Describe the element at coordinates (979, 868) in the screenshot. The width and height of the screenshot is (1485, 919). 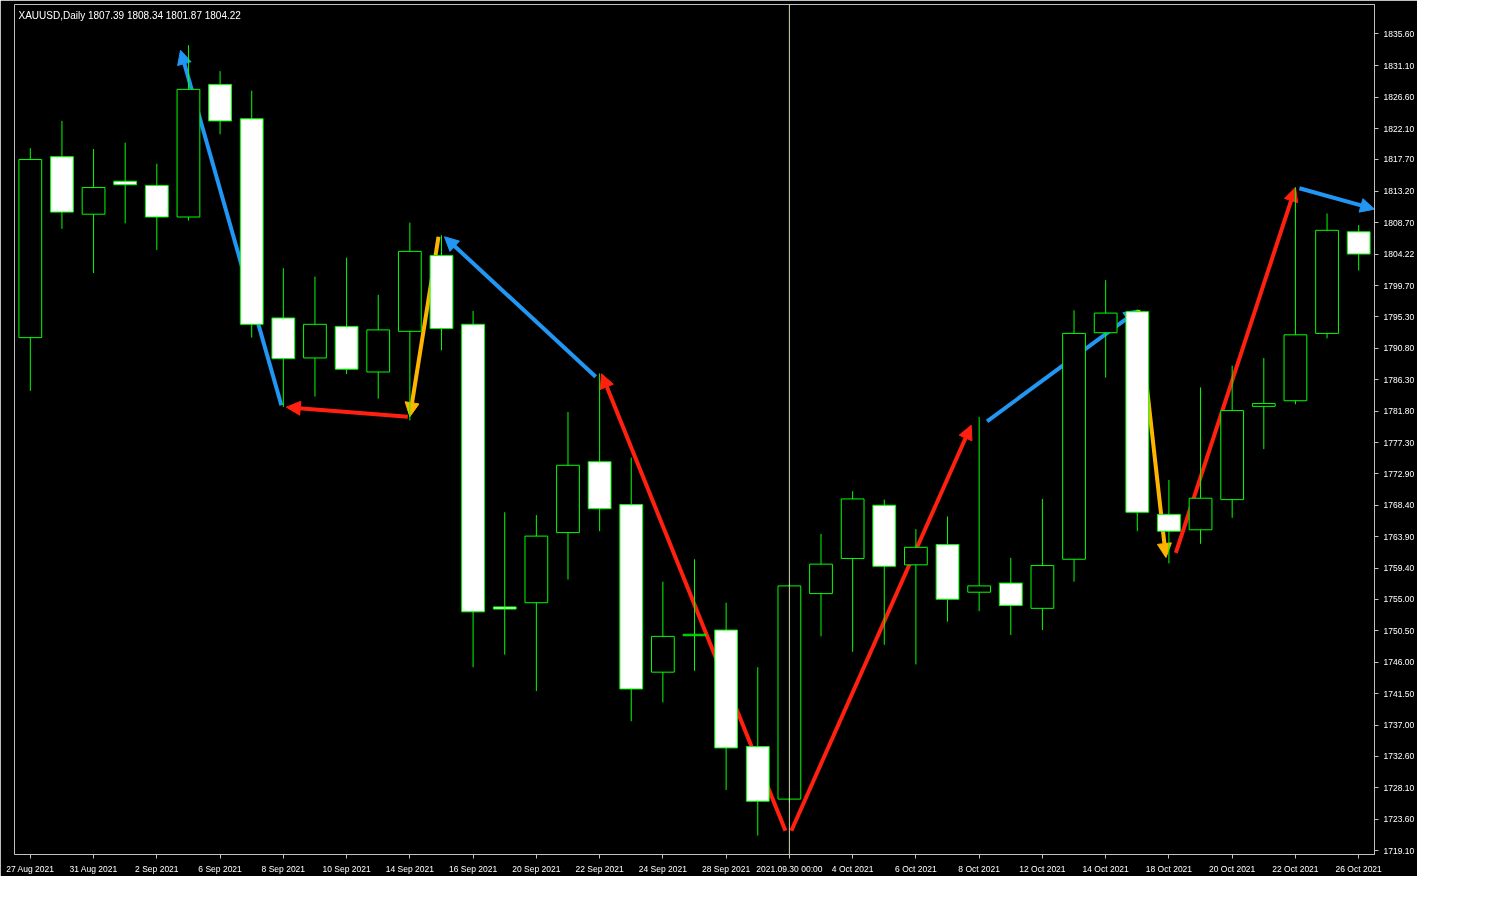
I see `x-tick-label: 8 Oct 2021` at that location.